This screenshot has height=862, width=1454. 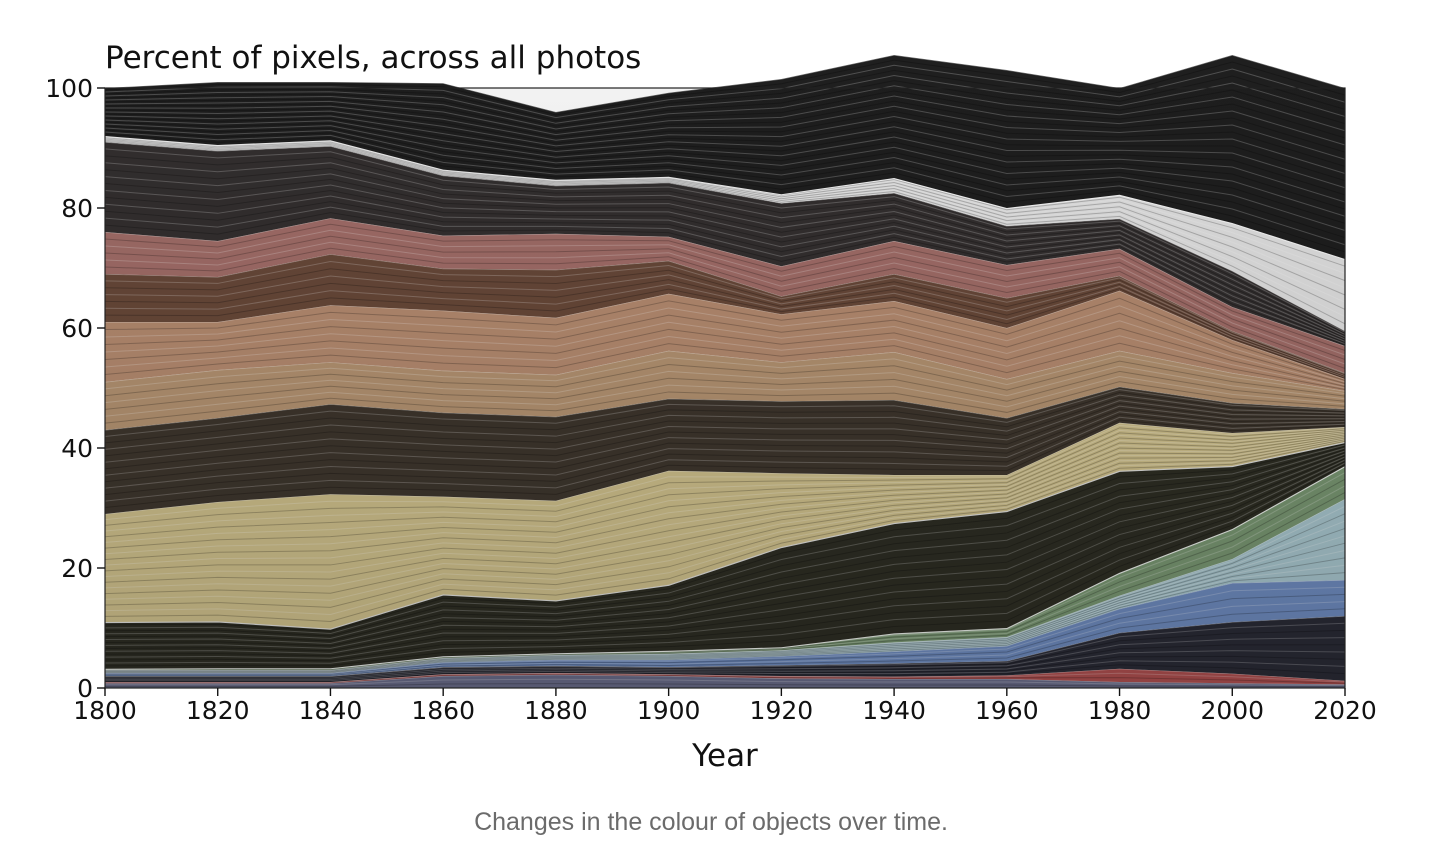 What do you see at coordinates (894, 710) in the screenshot?
I see `x-tick-label: 1940` at bounding box center [894, 710].